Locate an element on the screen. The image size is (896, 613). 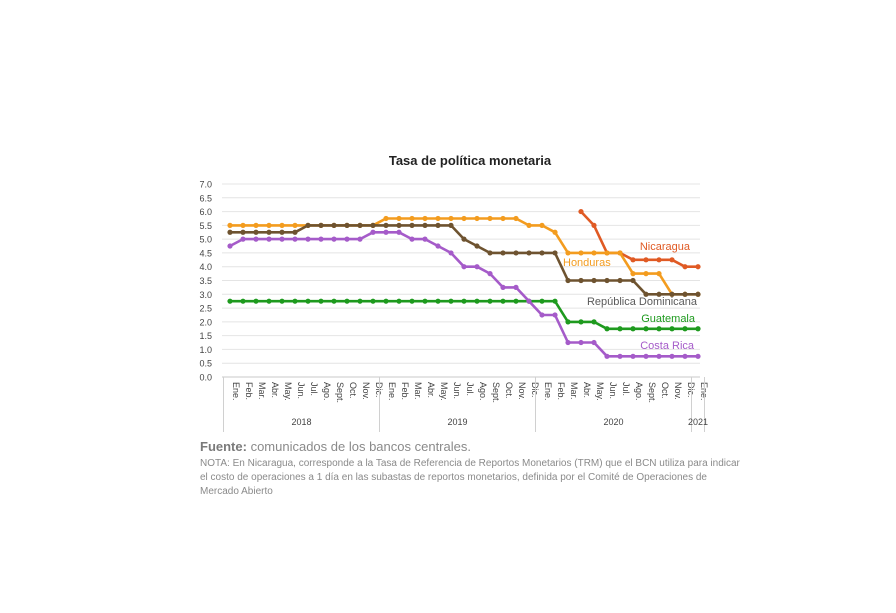
series-label: República Dominicana is located at coordinates (642, 302).